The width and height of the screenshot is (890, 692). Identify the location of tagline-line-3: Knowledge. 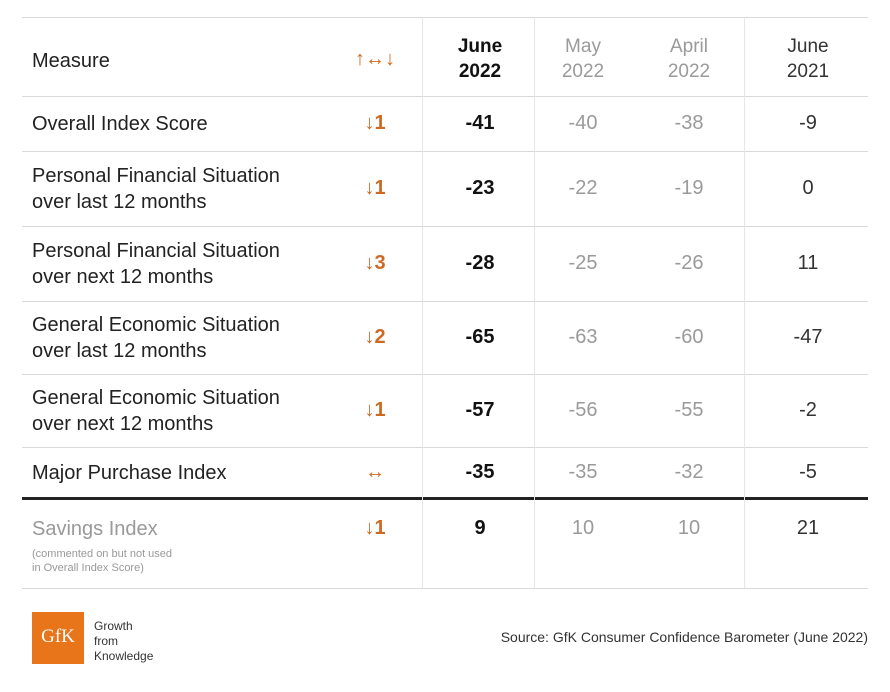
(124, 656).